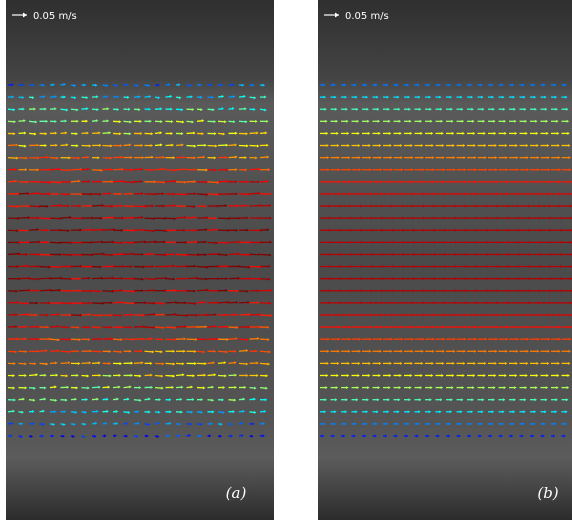  What do you see at coordinates (337, 15) in the screenshot?
I see `scale-arrow-head` at bounding box center [337, 15].